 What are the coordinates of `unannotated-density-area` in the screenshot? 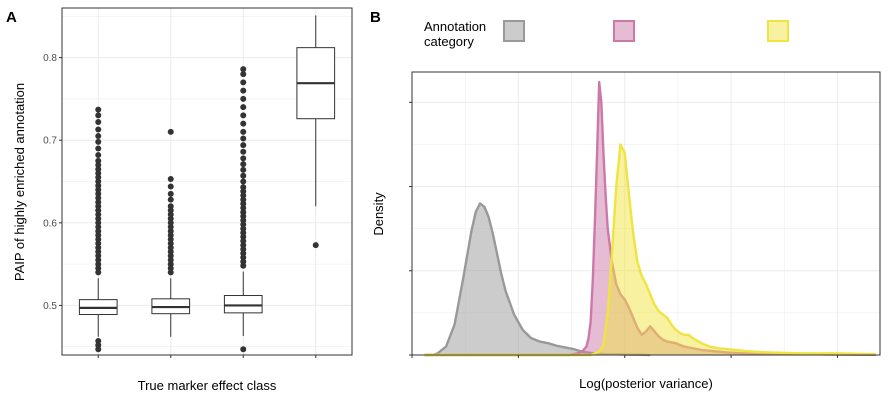 It's located at (537, 279).